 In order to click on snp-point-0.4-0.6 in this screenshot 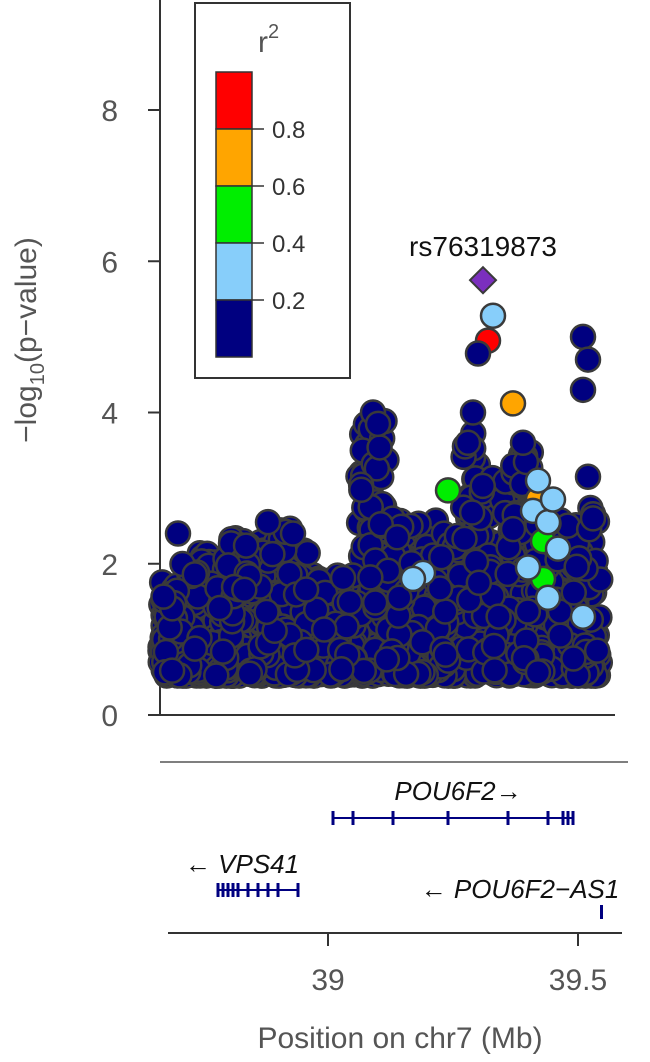, I will do `click(448, 490)`.